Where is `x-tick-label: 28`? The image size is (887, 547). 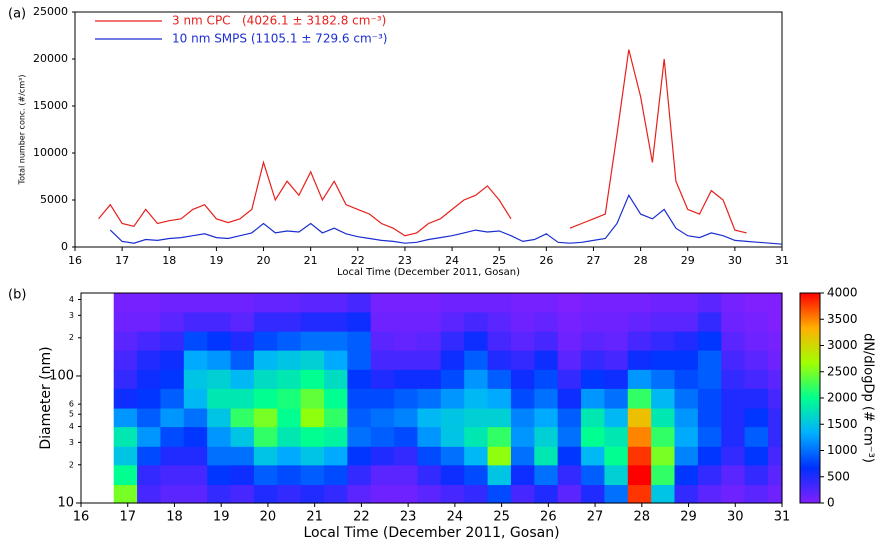
x-tick-label: 28 is located at coordinates (641, 260).